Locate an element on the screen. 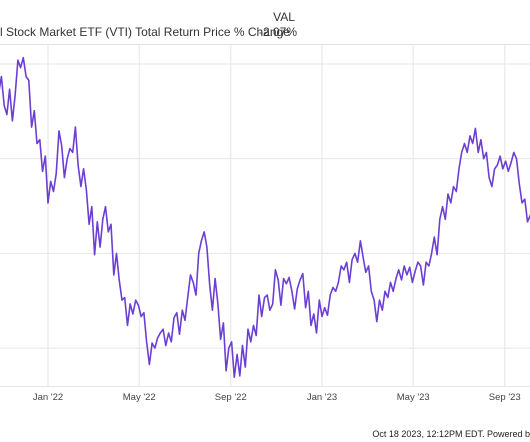 This screenshot has width=530, height=442. x-tick-label: Jan '23 is located at coordinates (322, 397).